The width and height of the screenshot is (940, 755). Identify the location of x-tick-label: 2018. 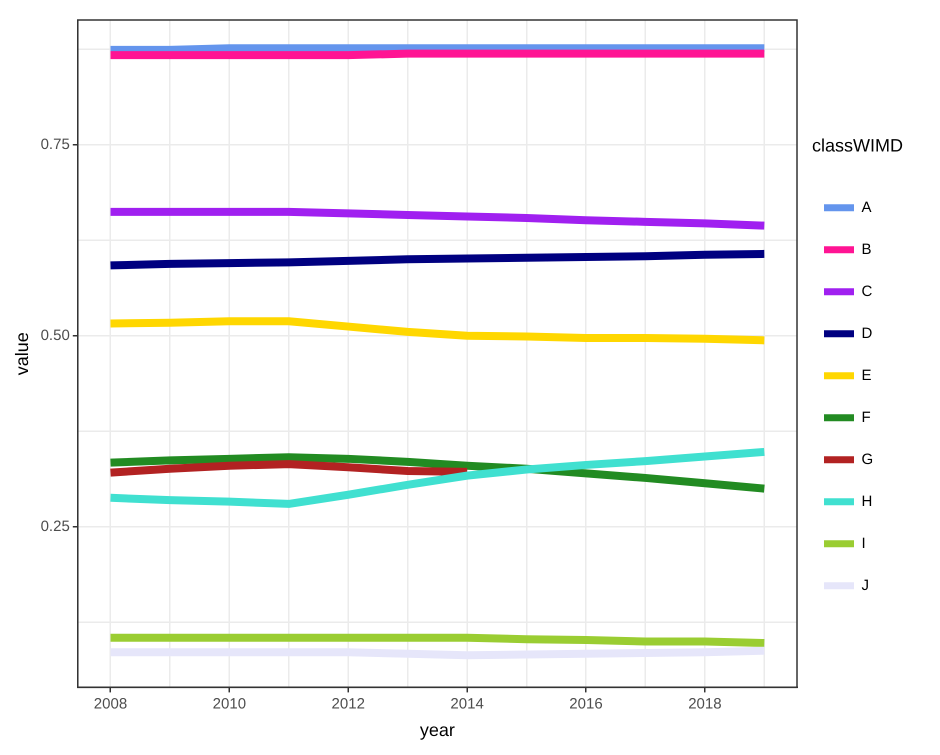
(705, 704).